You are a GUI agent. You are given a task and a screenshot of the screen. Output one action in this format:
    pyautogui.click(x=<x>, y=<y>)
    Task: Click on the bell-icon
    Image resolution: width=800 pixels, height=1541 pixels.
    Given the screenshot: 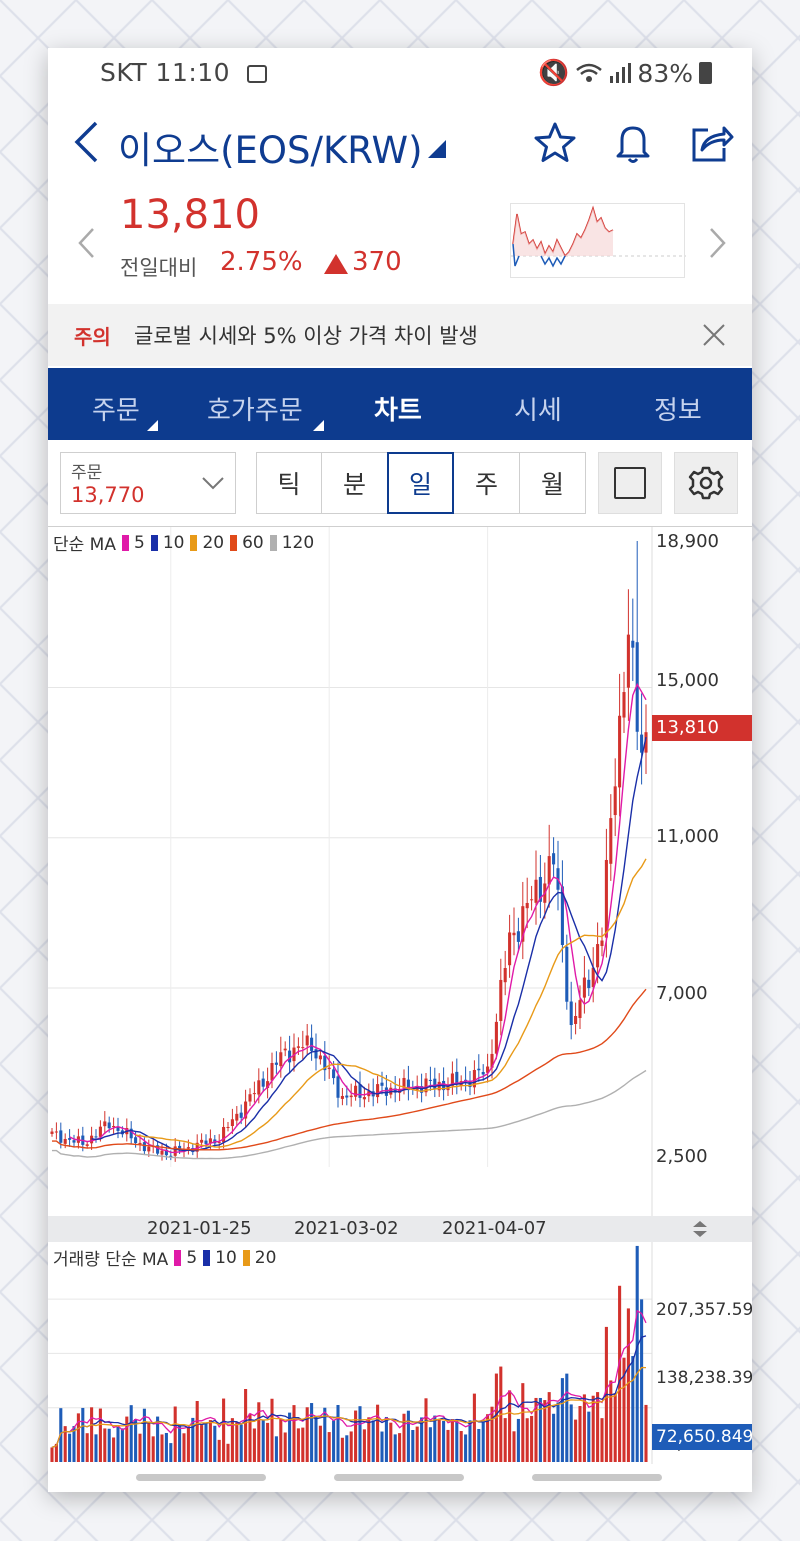 What is the action you would take?
    pyautogui.click(x=633, y=143)
    